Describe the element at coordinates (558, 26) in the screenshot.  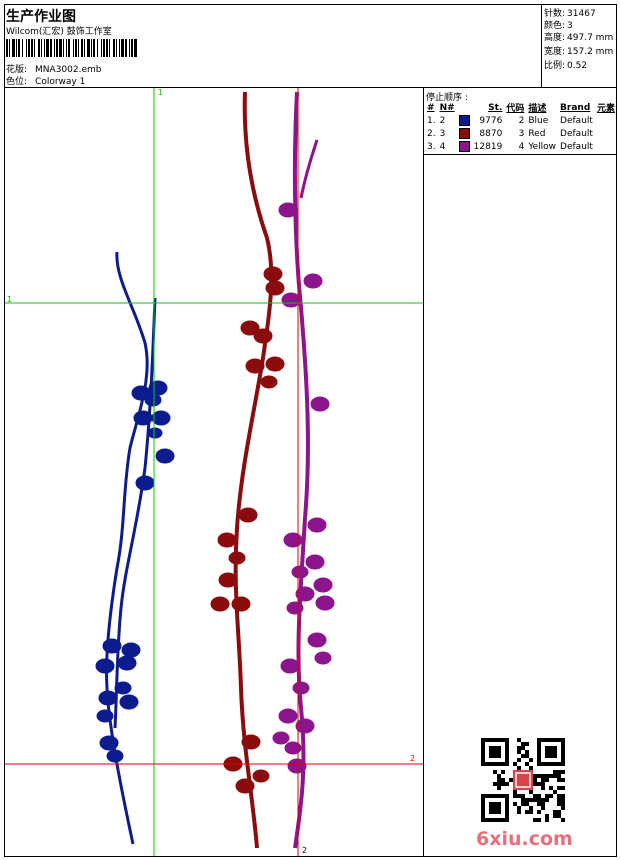
I see `stat-colors: 颜色: 3` at that location.